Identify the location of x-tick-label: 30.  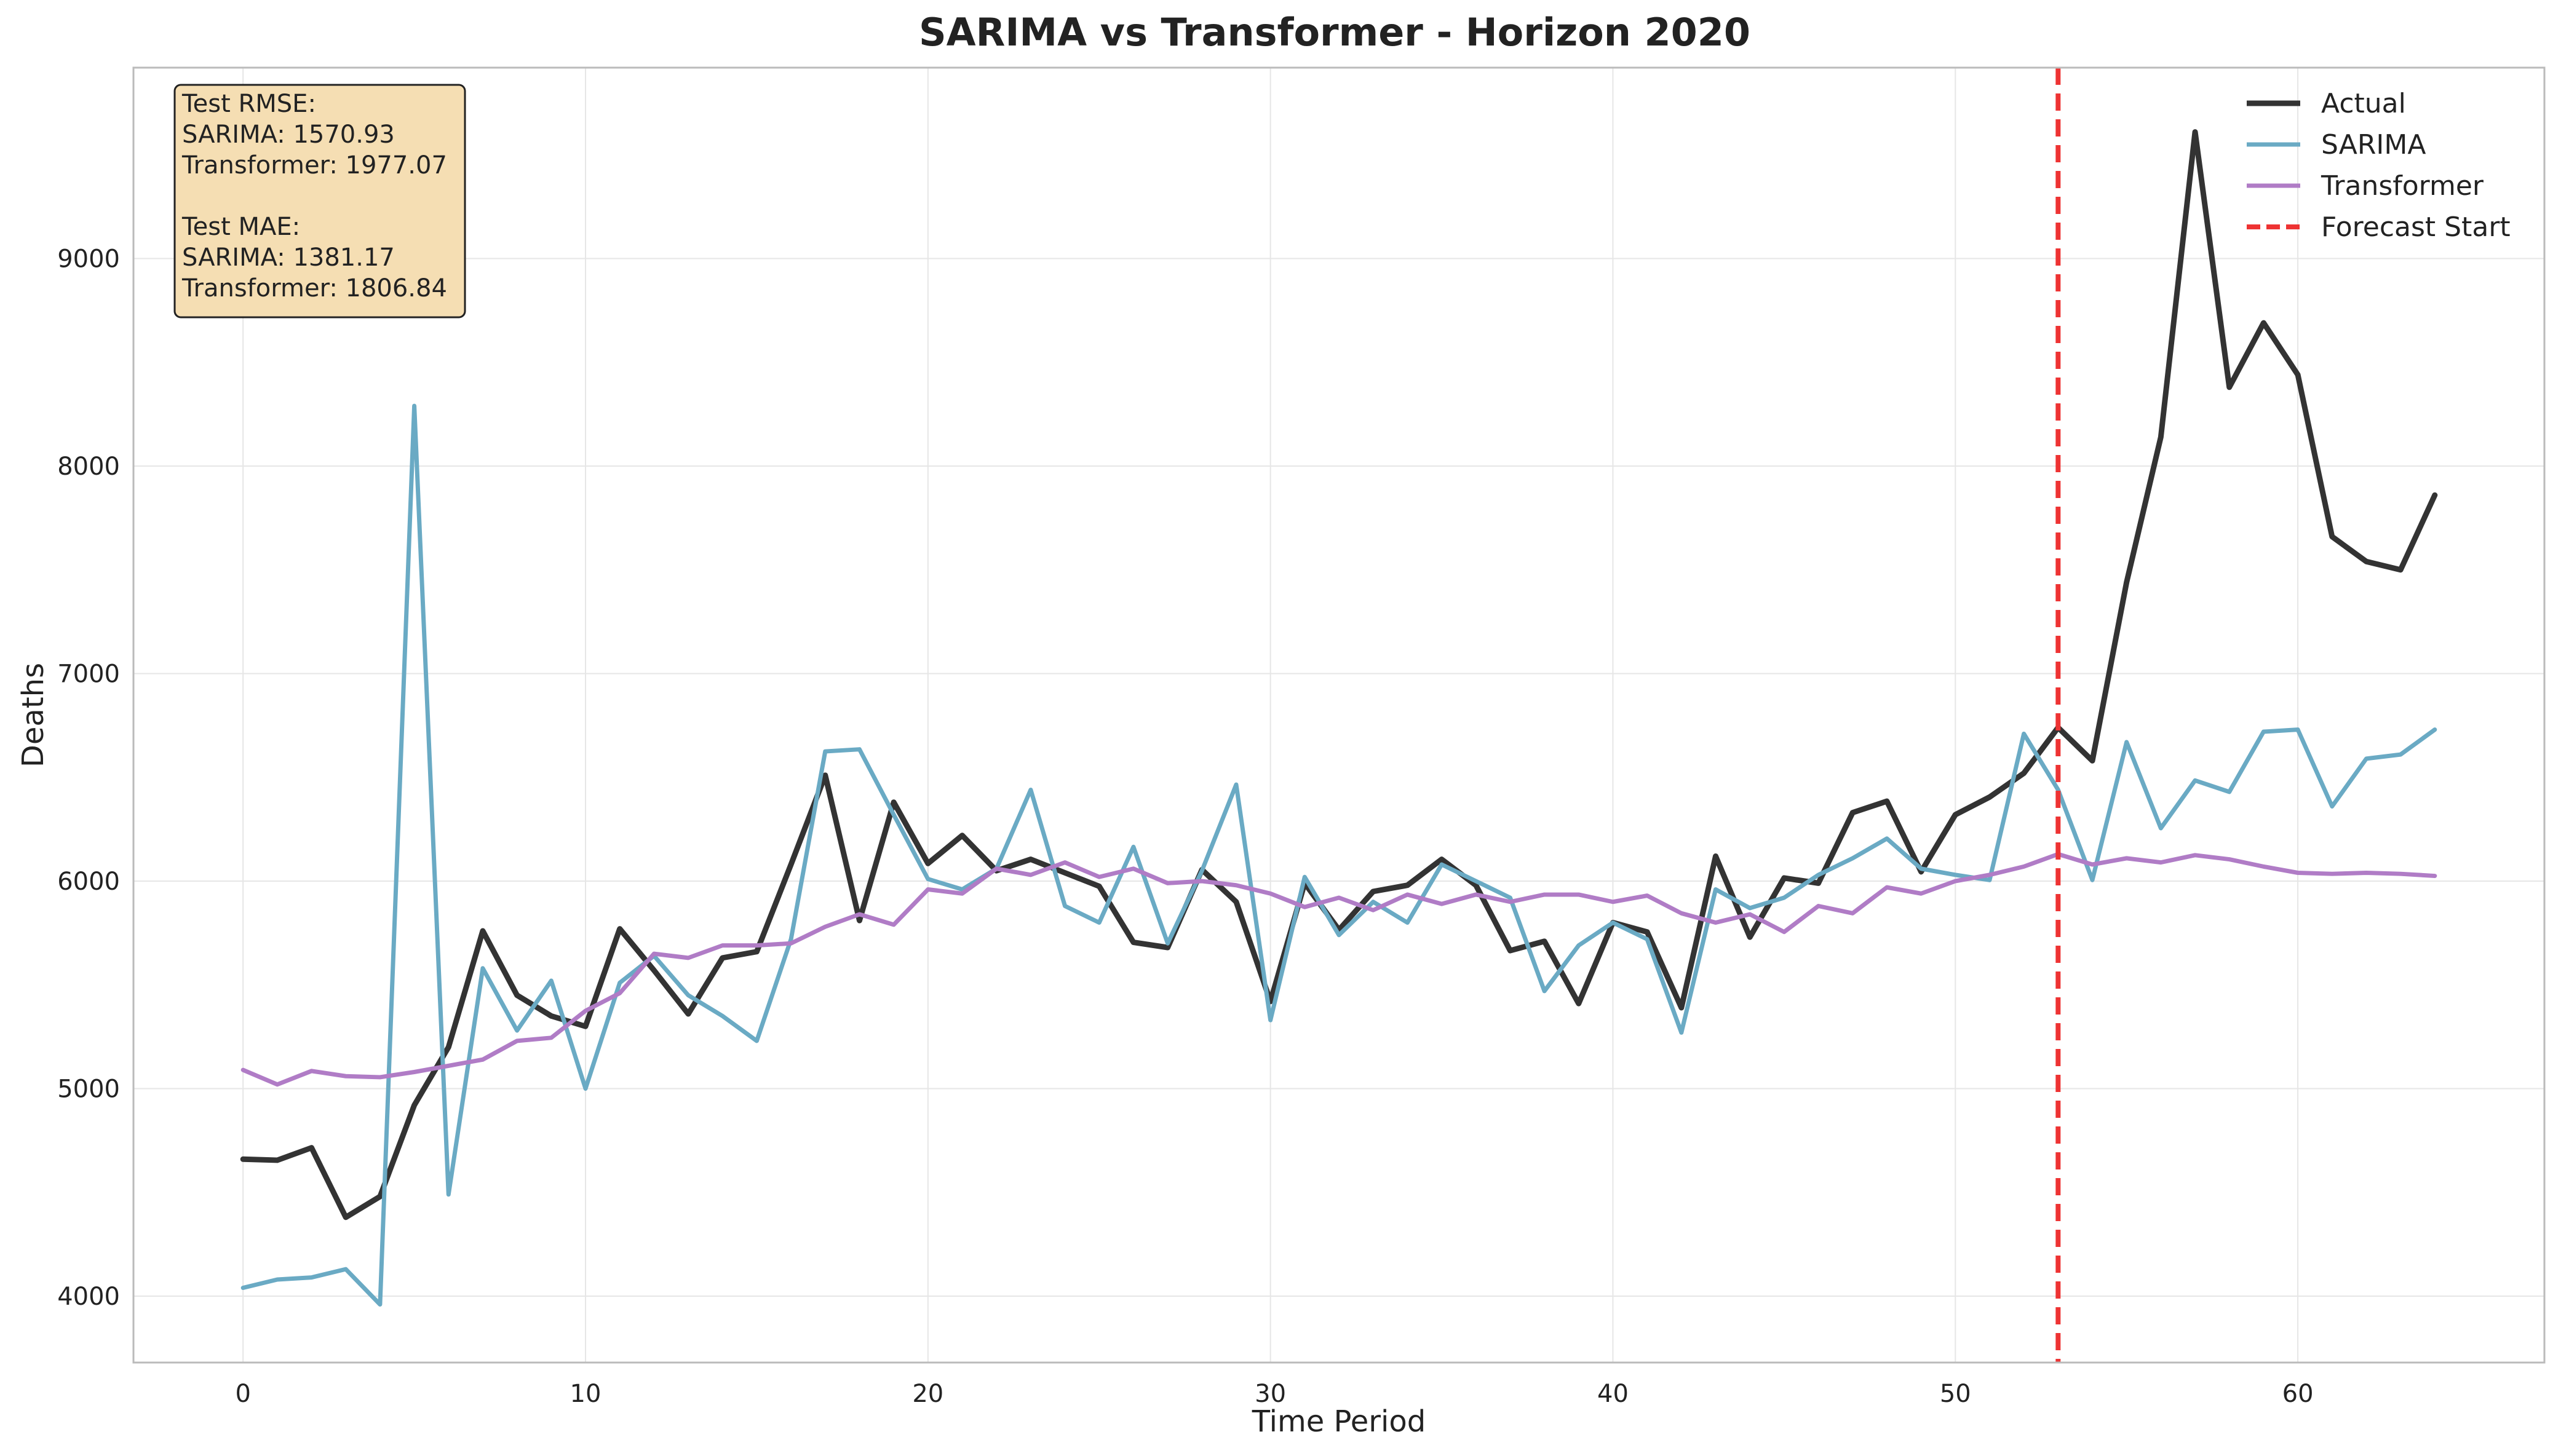
(1271, 1394).